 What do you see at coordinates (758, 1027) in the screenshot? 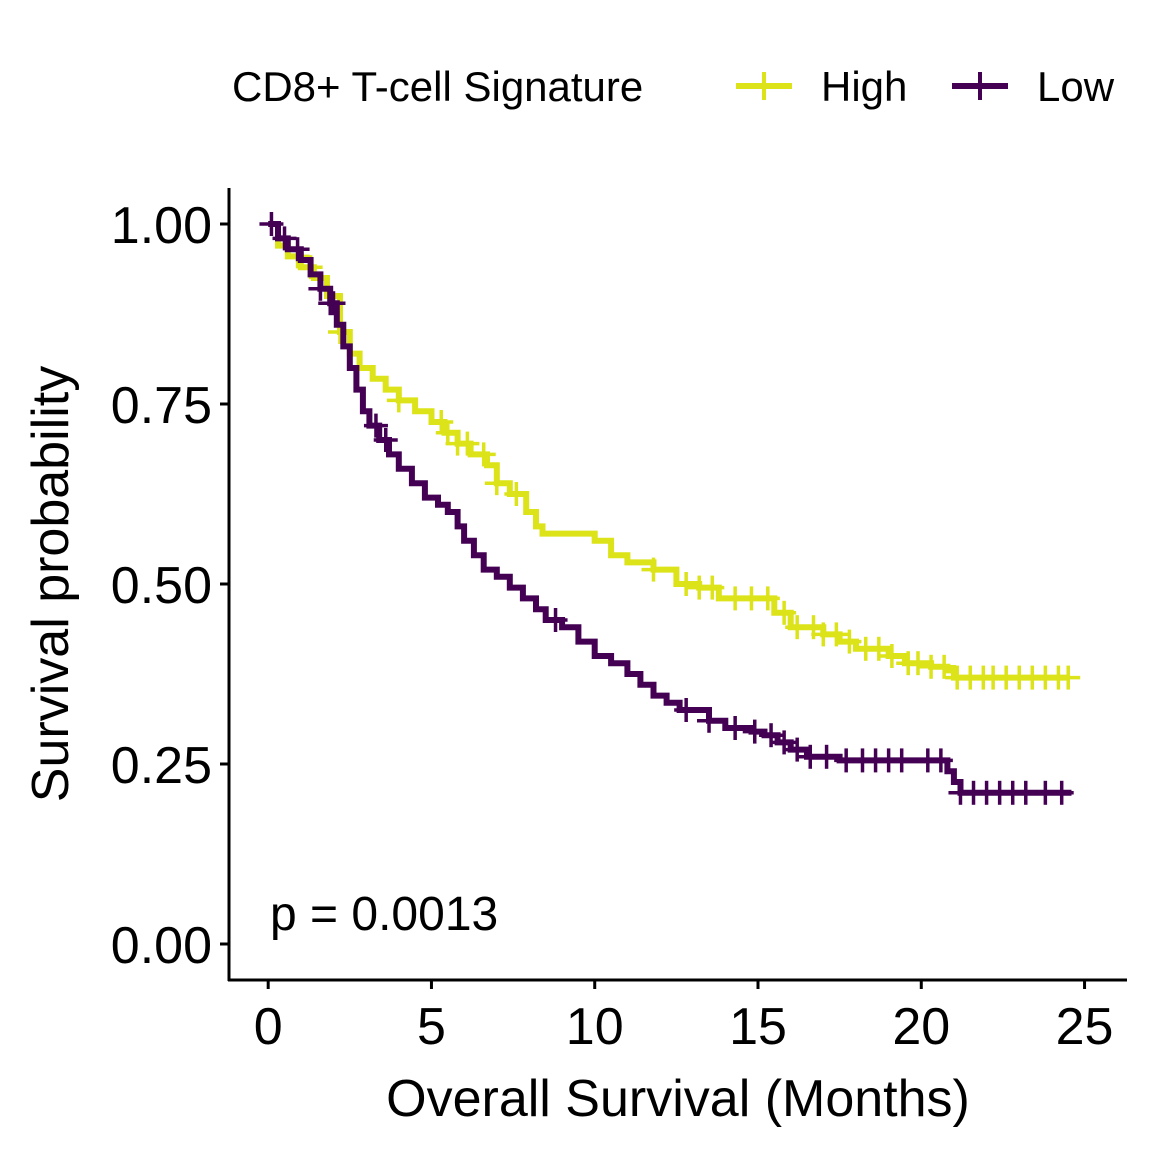
I see `x-tick-label: 15` at bounding box center [758, 1027].